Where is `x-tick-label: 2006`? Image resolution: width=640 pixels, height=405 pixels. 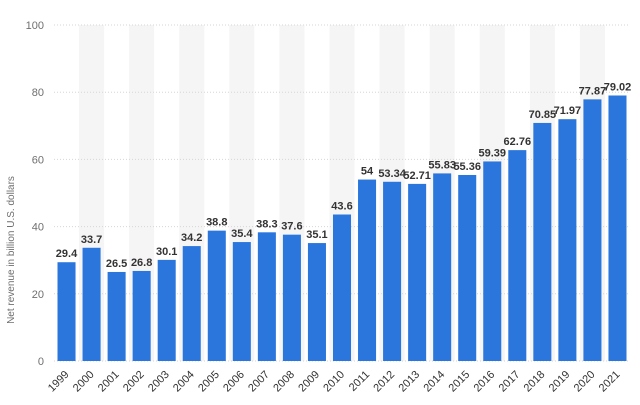
x-tick-label: 2006 is located at coordinates (234, 382).